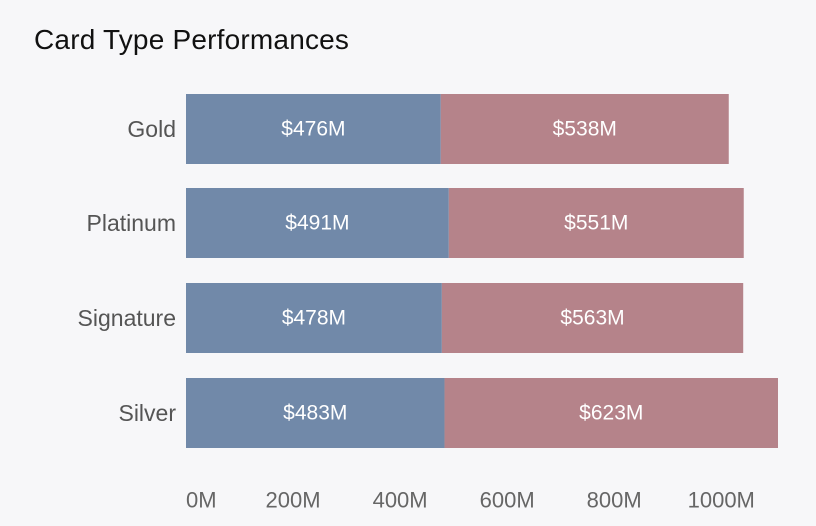 Image resolution: width=816 pixels, height=526 pixels. Describe the element at coordinates (470, 500) in the screenshot. I see `x-axis-ticks: 0M 200M 400M 600M 800M 1000M` at that location.